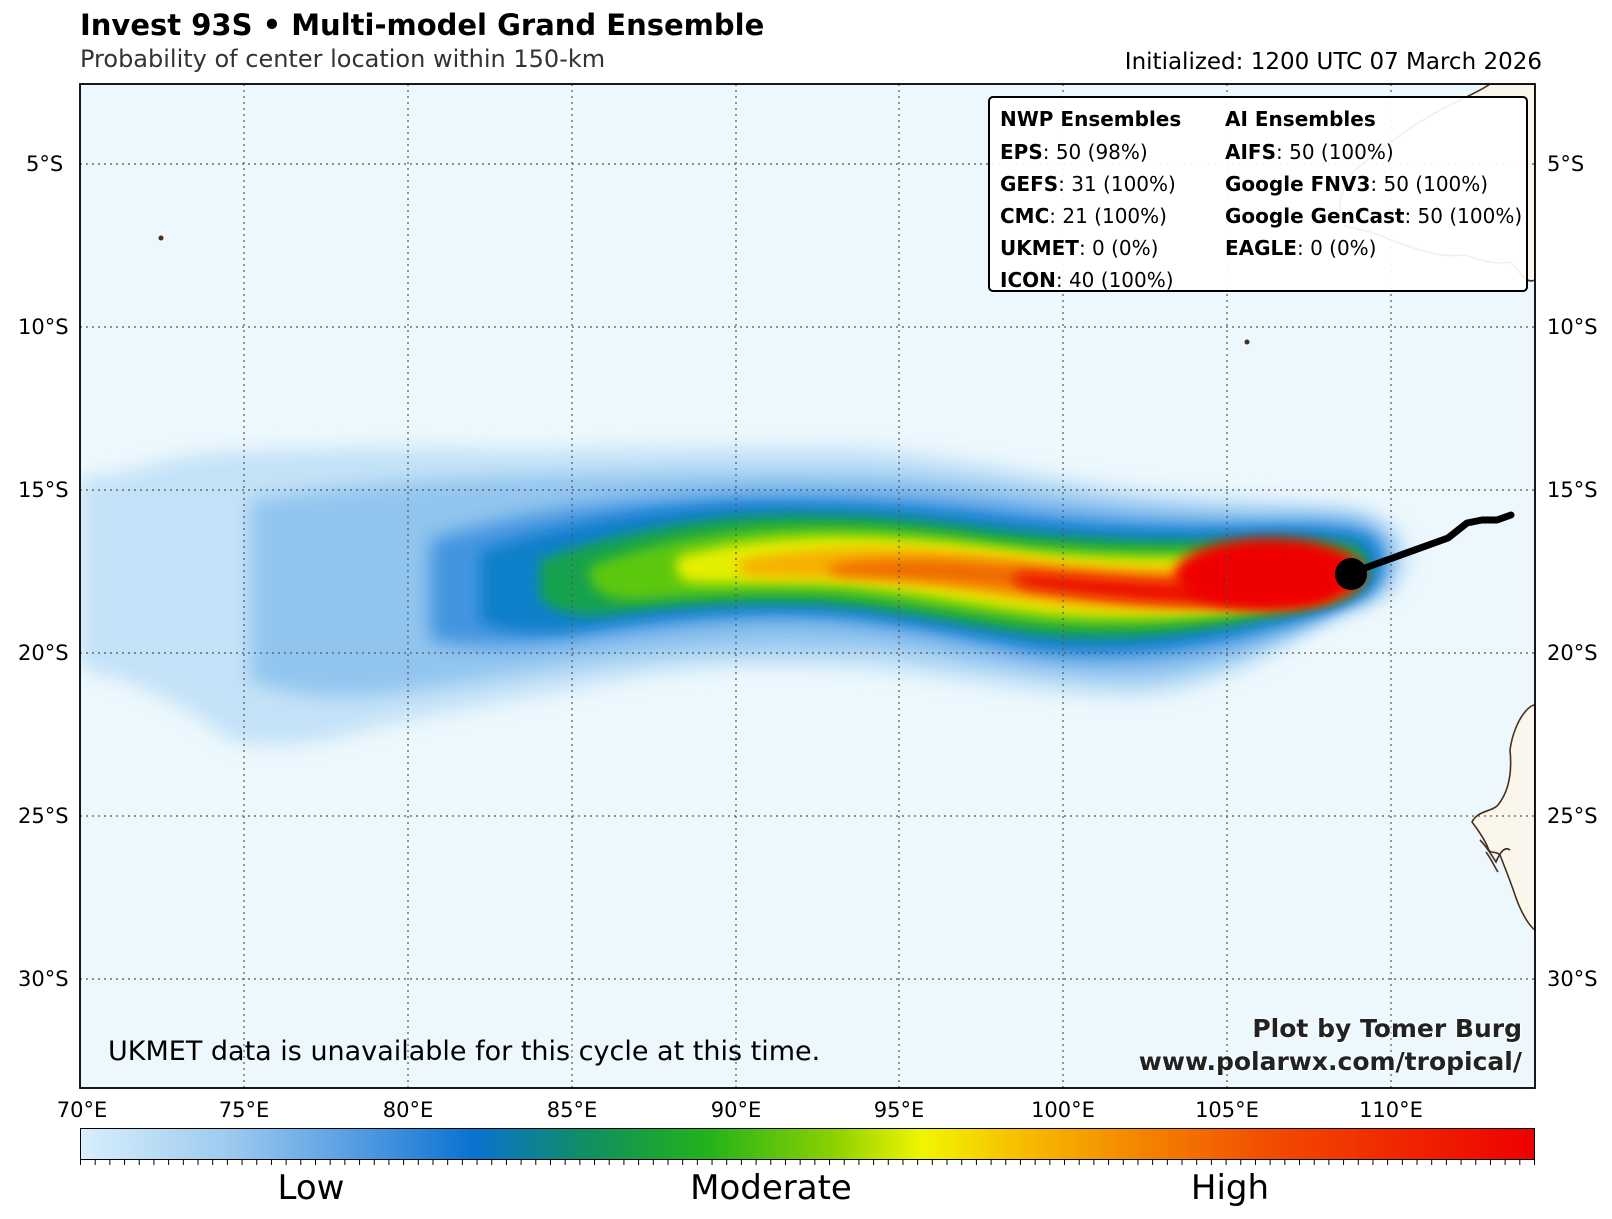  Describe the element at coordinates (1021, 152) in the screenshot. I see `model-name: EPS` at that location.